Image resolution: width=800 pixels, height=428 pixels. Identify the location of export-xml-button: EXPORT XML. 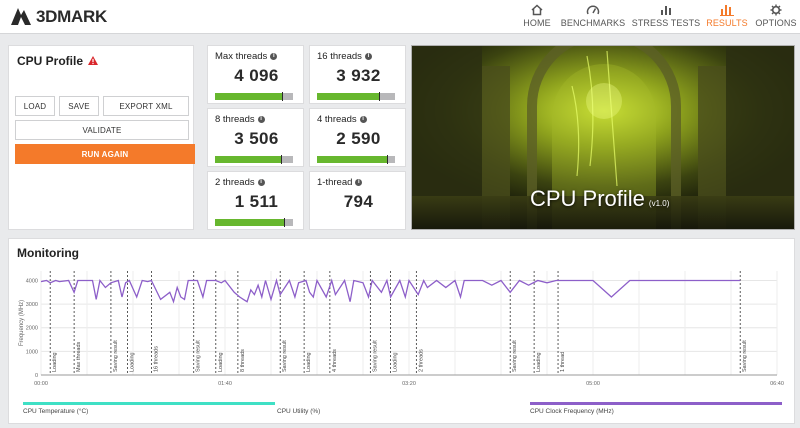
(146, 106).